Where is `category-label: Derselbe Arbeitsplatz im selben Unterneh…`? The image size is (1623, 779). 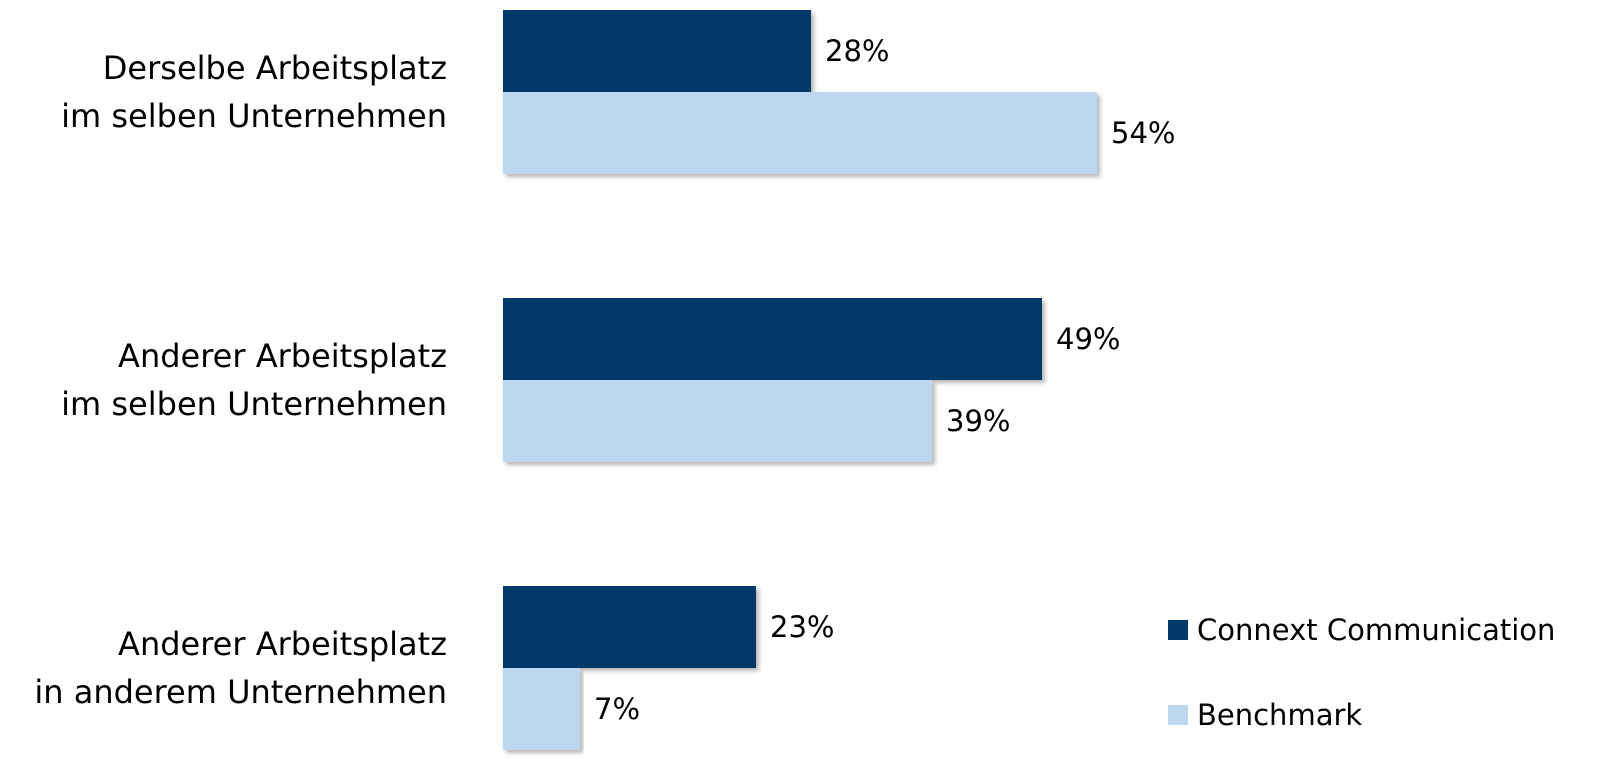 category-label: Derselbe Arbeitsplatz im selben Unterneh… is located at coordinates (254, 92).